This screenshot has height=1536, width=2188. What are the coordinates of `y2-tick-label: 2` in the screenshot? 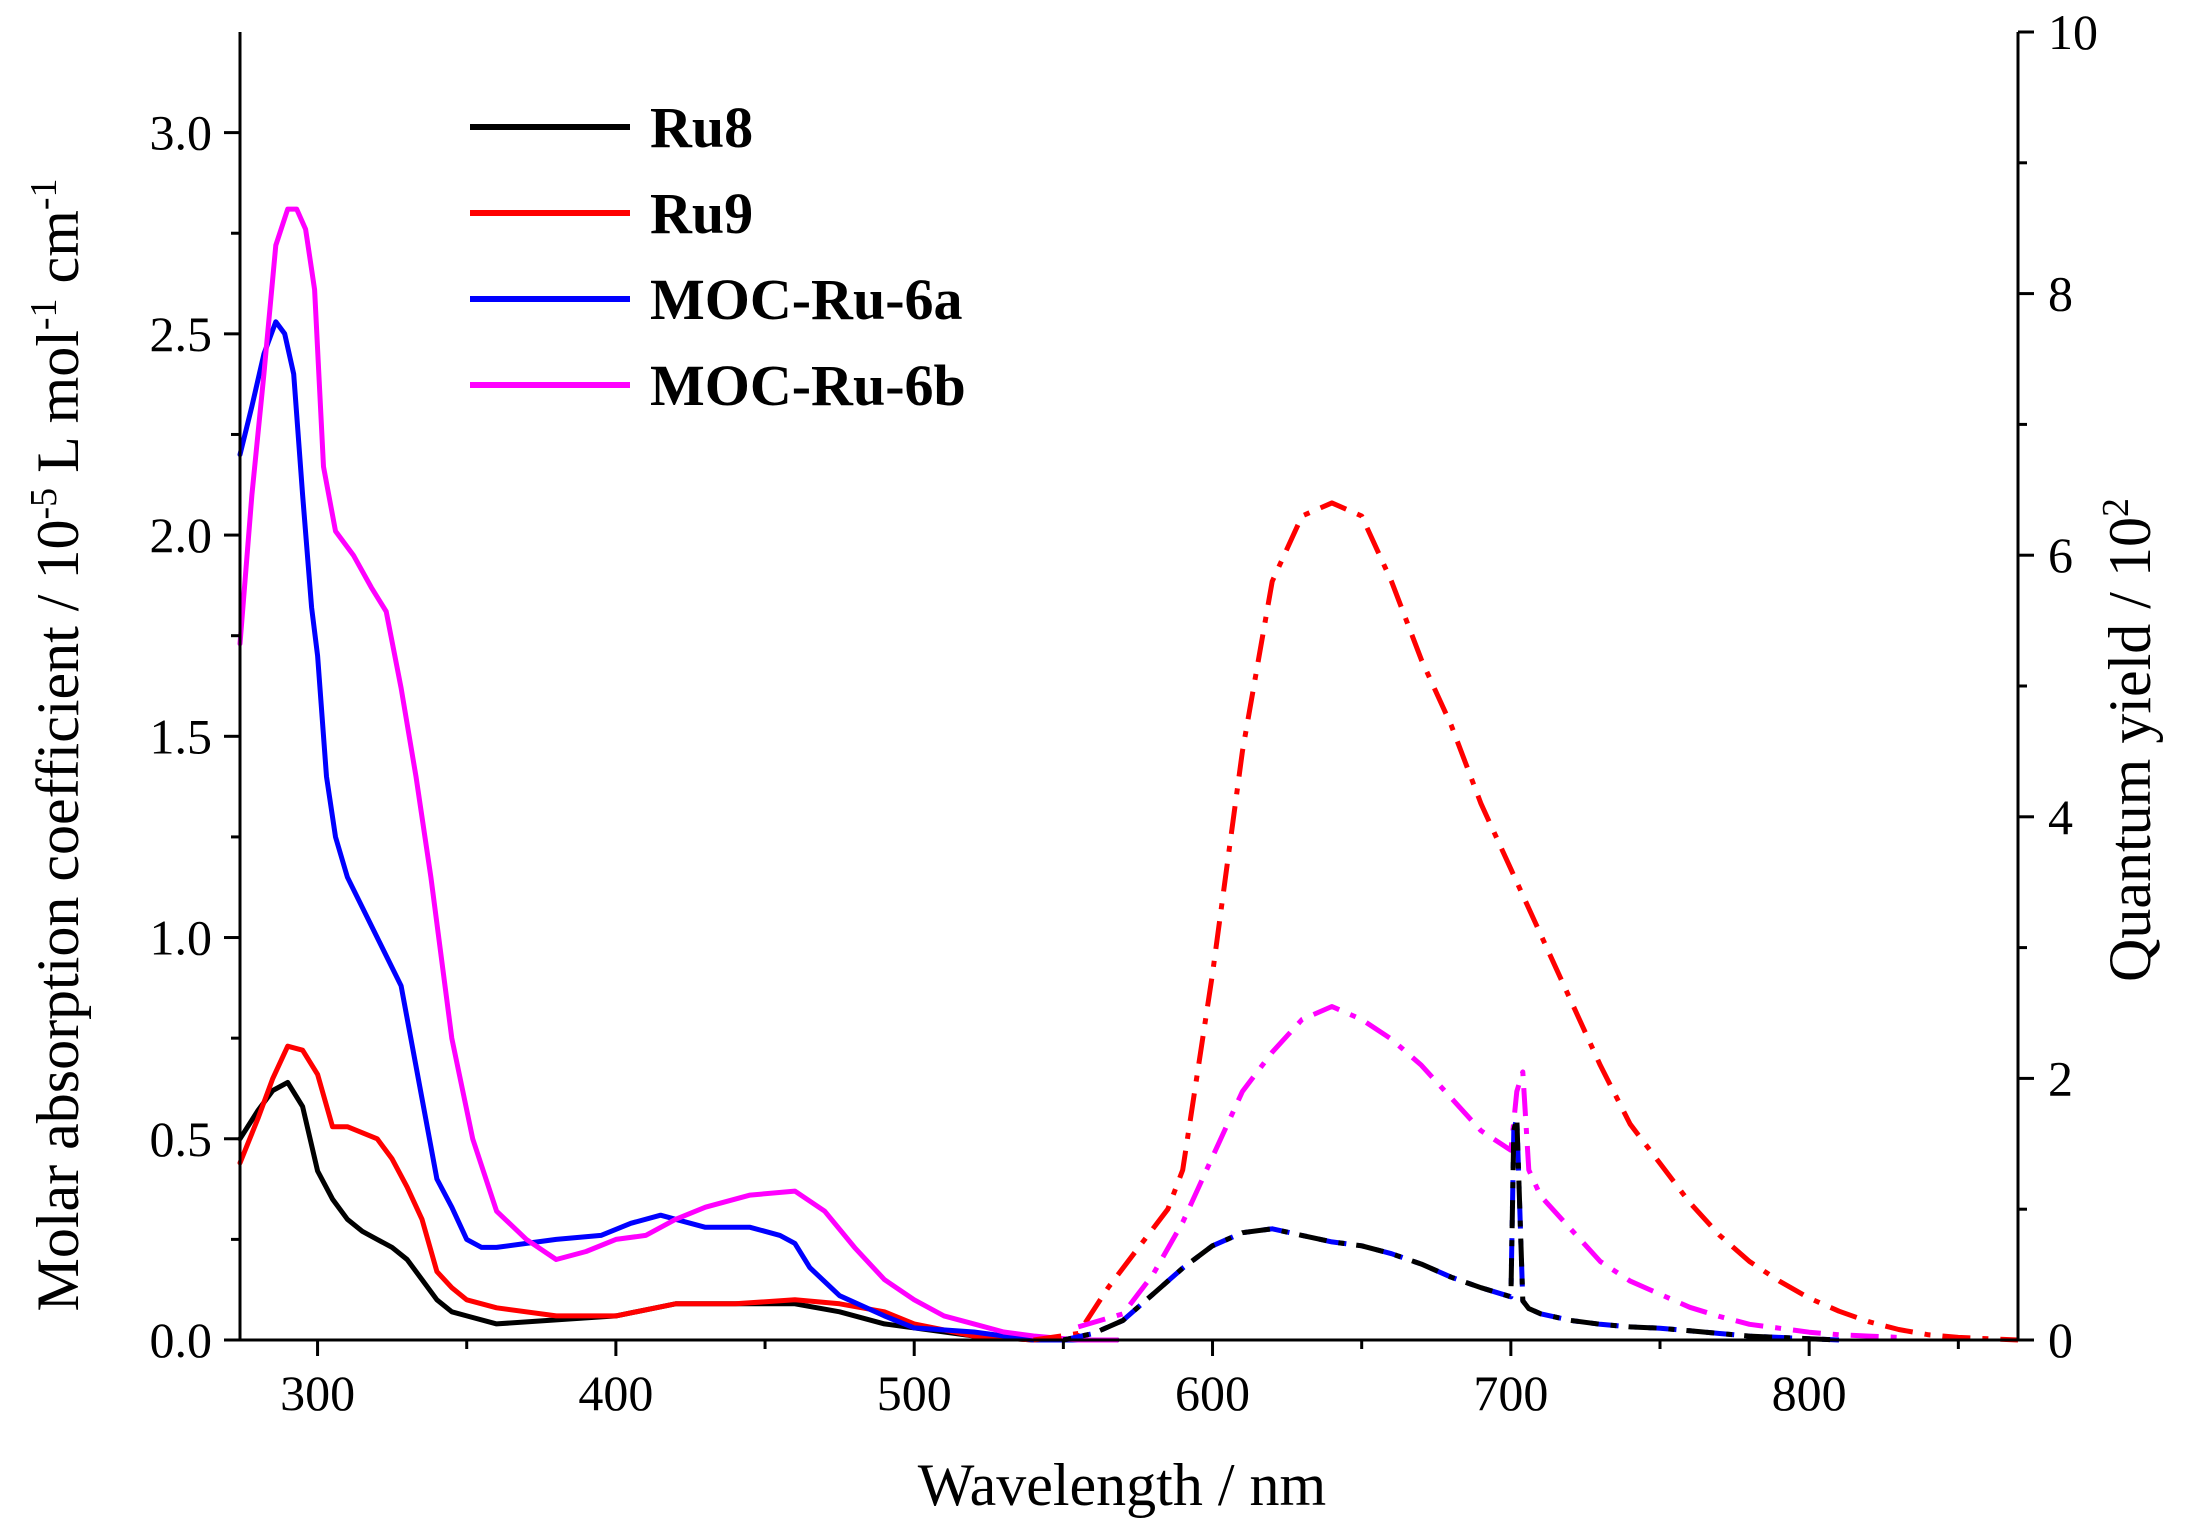 It's located at (2060, 1078).